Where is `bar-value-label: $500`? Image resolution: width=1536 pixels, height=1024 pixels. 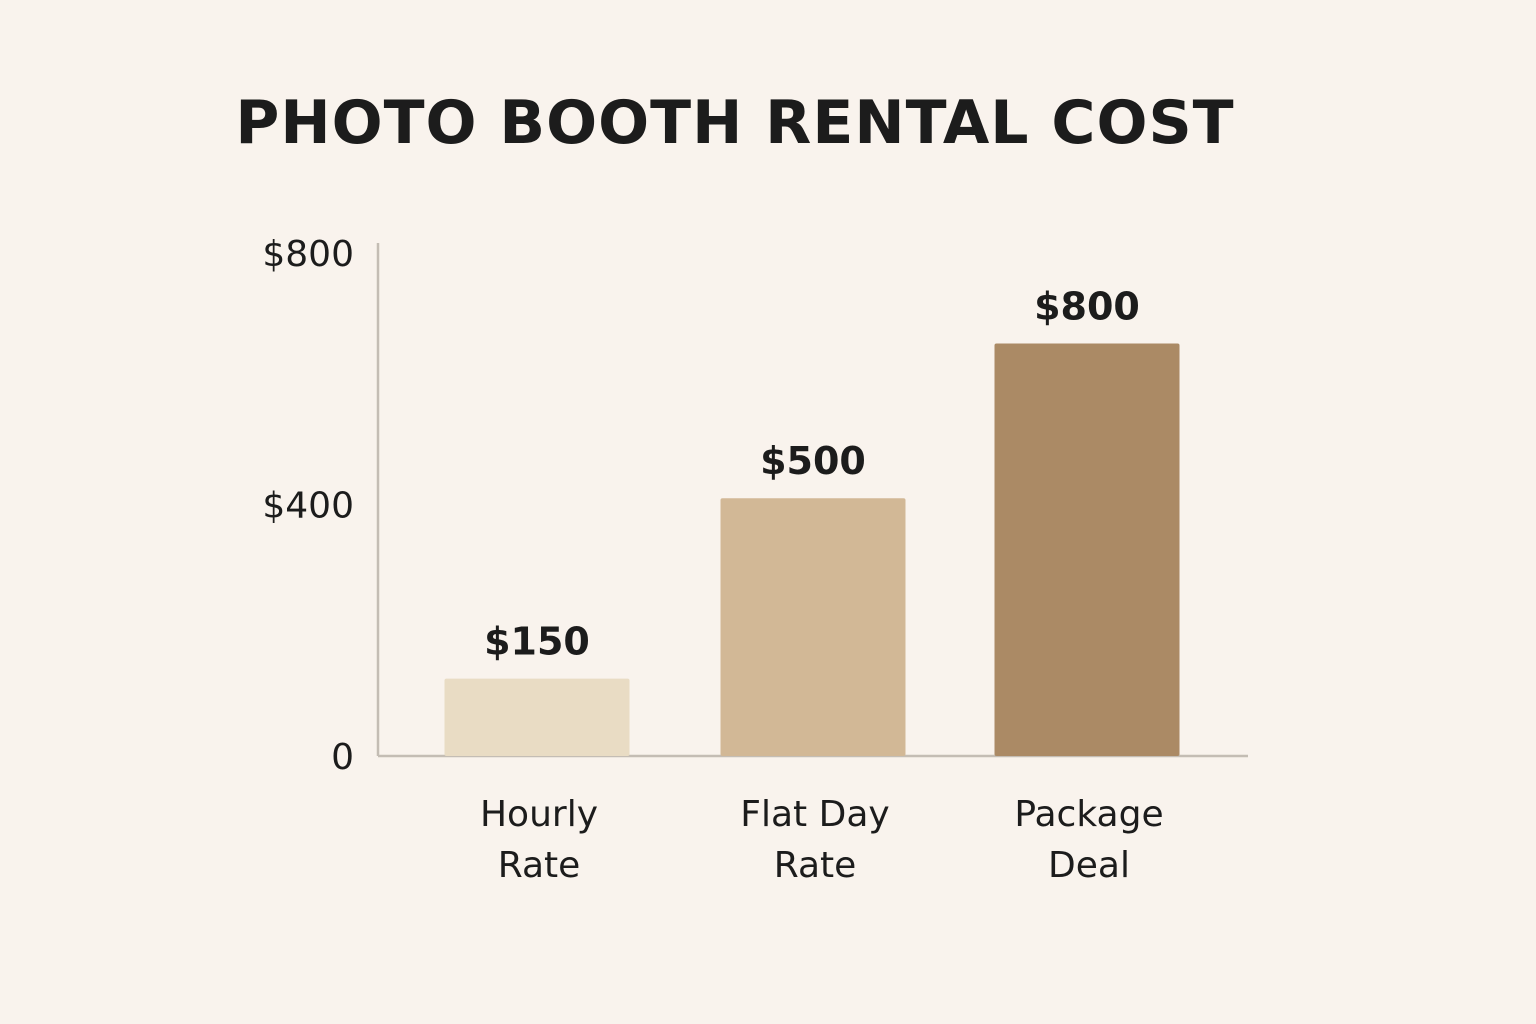 bar-value-label: $500 is located at coordinates (813, 461).